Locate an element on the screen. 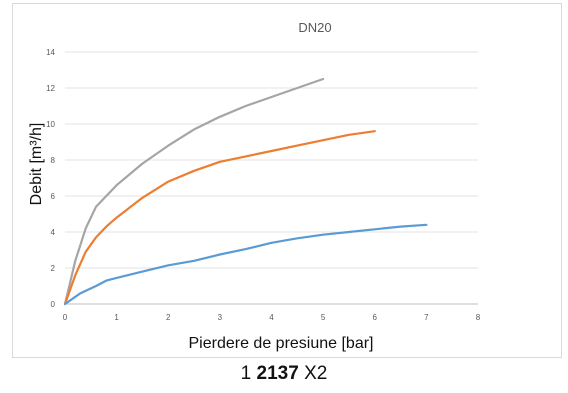 The height and width of the screenshot is (393, 568). x-tick-label: 0 is located at coordinates (65, 317).